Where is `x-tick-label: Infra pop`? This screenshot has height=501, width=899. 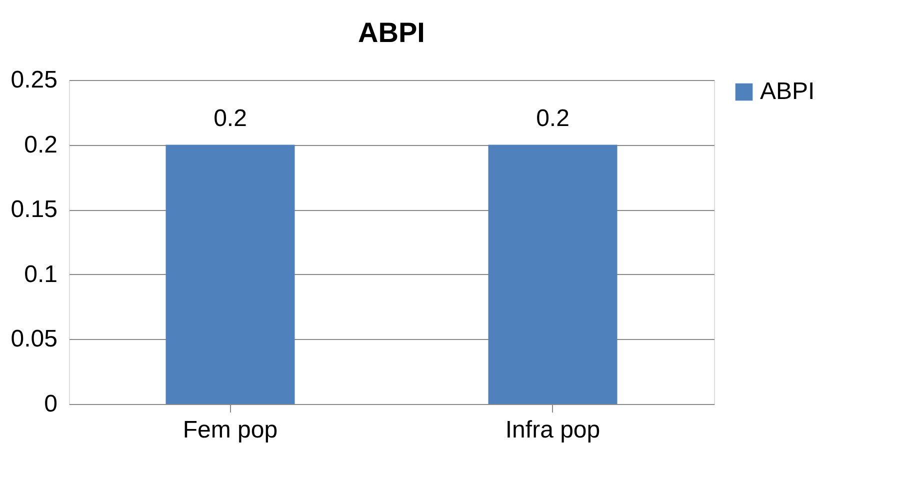
x-tick-label: Infra pop is located at coordinates (552, 430).